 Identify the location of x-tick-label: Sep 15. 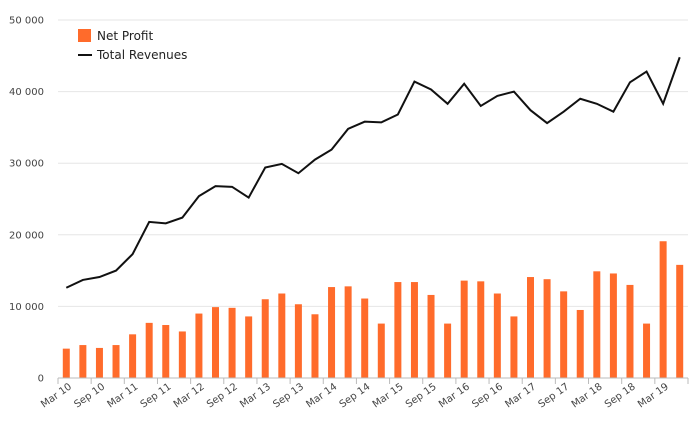
(421, 395).